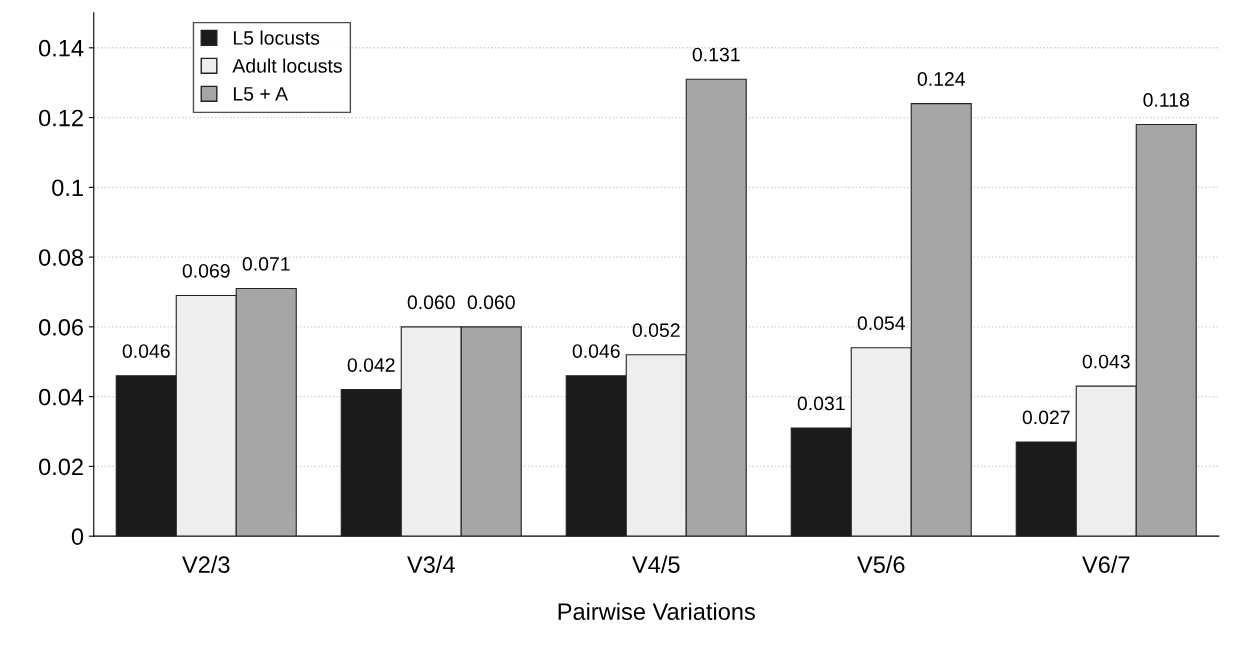 The height and width of the screenshot is (646, 1250). What do you see at coordinates (61, 48) in the screenshot?
I see `y-tick-label: 0.14` at bounding box center [61, 48].